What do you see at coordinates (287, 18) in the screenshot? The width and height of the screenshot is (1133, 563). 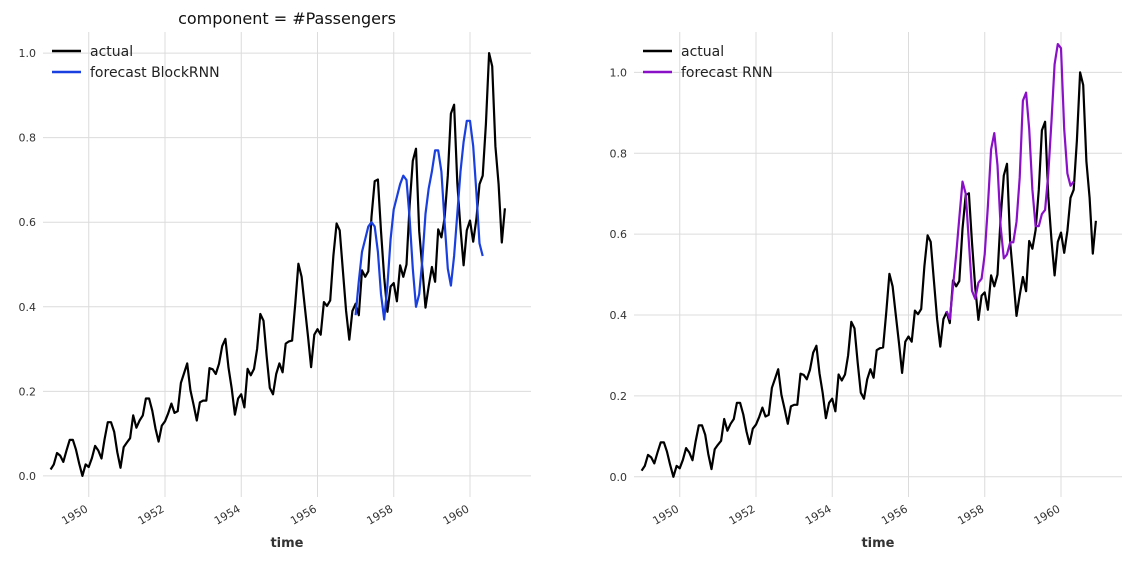 I see `chart-title: component = #Passengers` at bounding box center [287, 18].